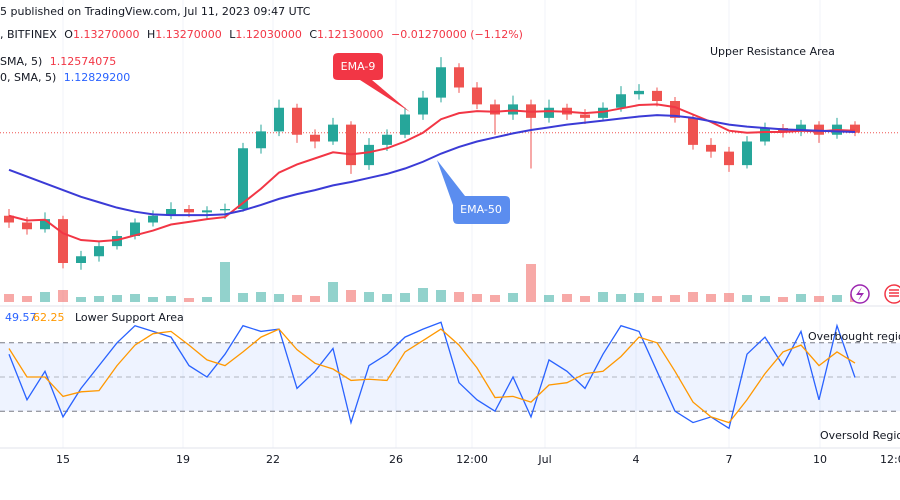 The height and width of the screenshot is (500, 900). I want to click on indicator-line: 0, SMA, 5) 1.12829200, so click(65, 77).